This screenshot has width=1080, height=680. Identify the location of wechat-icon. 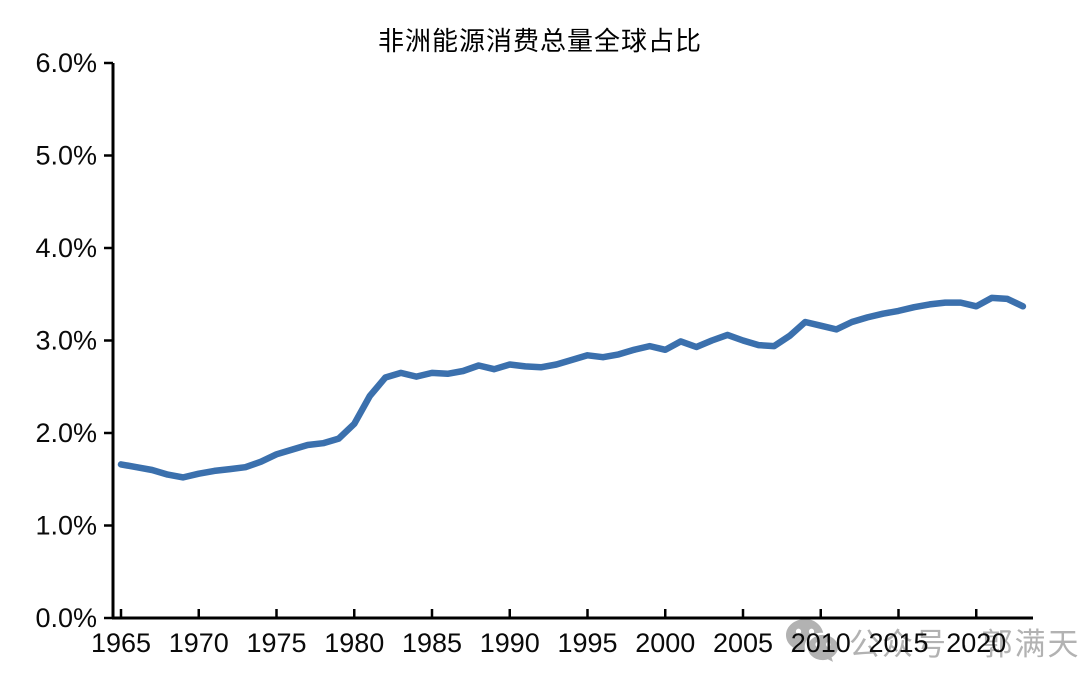
(812, 641).